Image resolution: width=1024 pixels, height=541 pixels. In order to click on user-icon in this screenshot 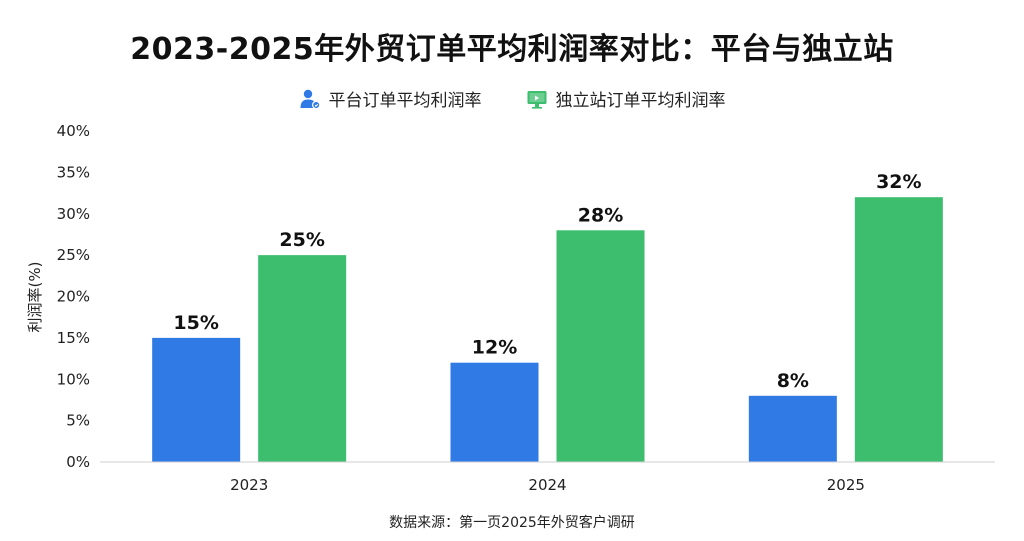, I will do `click(310, 99)`.